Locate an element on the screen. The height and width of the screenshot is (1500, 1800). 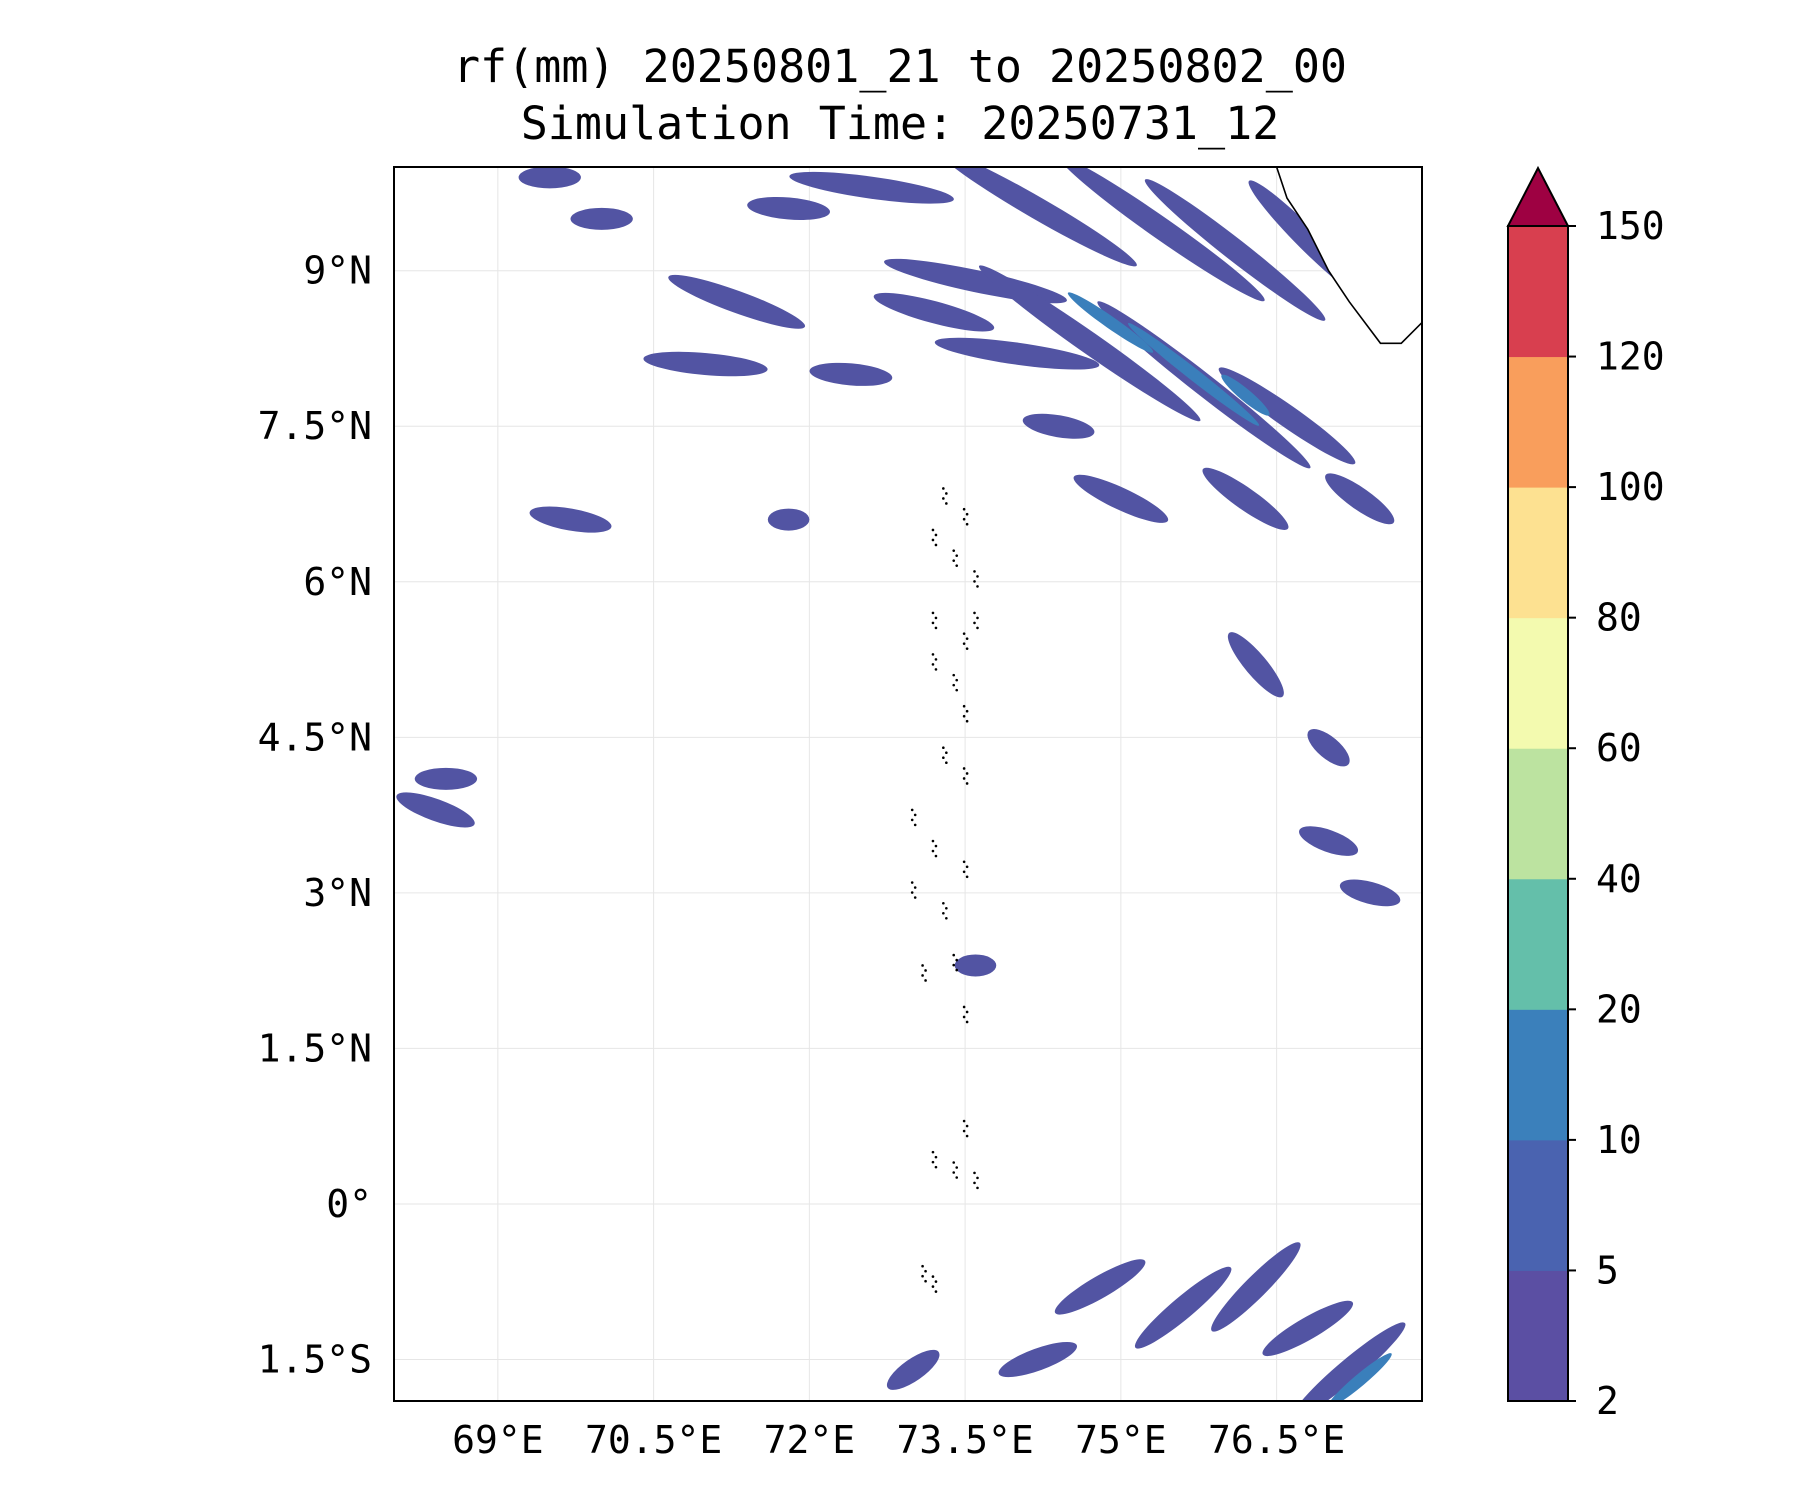
colorbar-extend-arrow is located at coordinates (1538, 196).